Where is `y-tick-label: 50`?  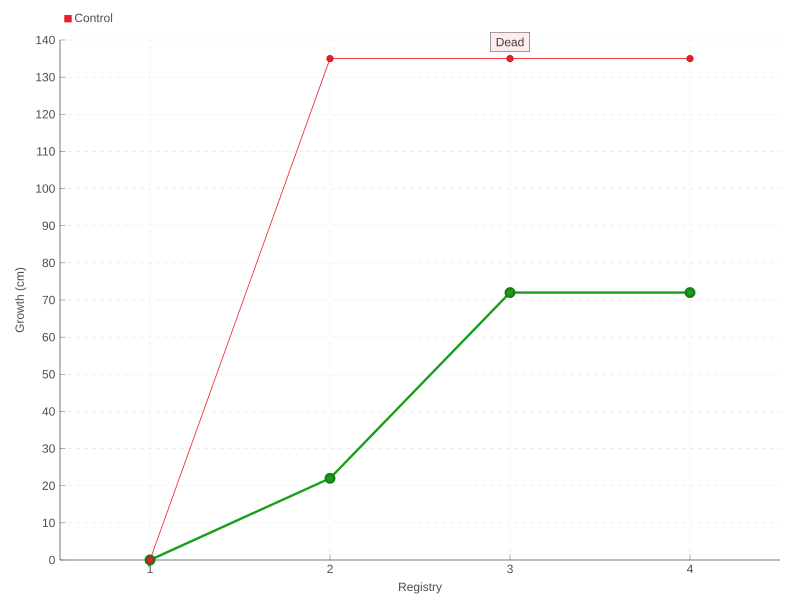 y-tick-label: 50 is located at coordinates (48, 374).